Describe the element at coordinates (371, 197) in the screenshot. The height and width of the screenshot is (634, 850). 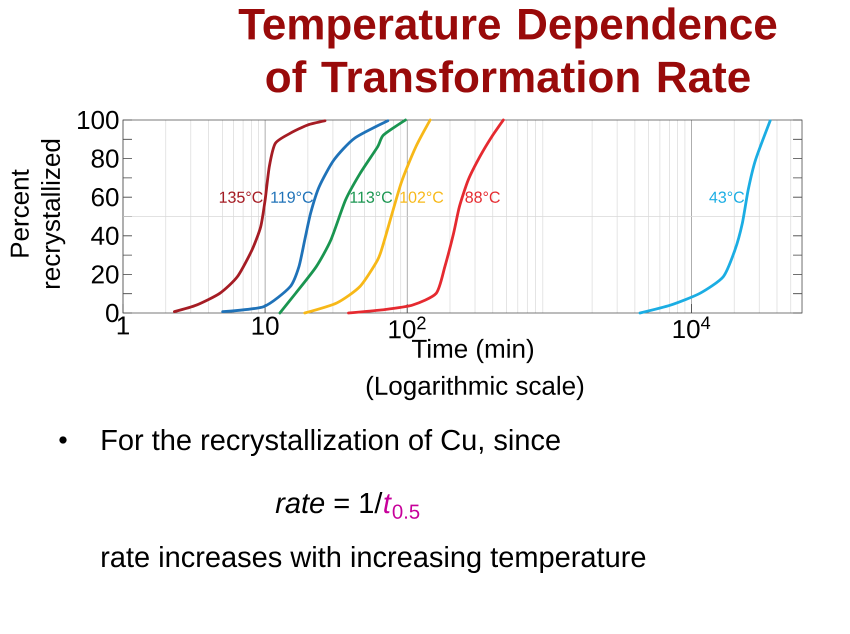
I see `series-label: 113°C` at that location.